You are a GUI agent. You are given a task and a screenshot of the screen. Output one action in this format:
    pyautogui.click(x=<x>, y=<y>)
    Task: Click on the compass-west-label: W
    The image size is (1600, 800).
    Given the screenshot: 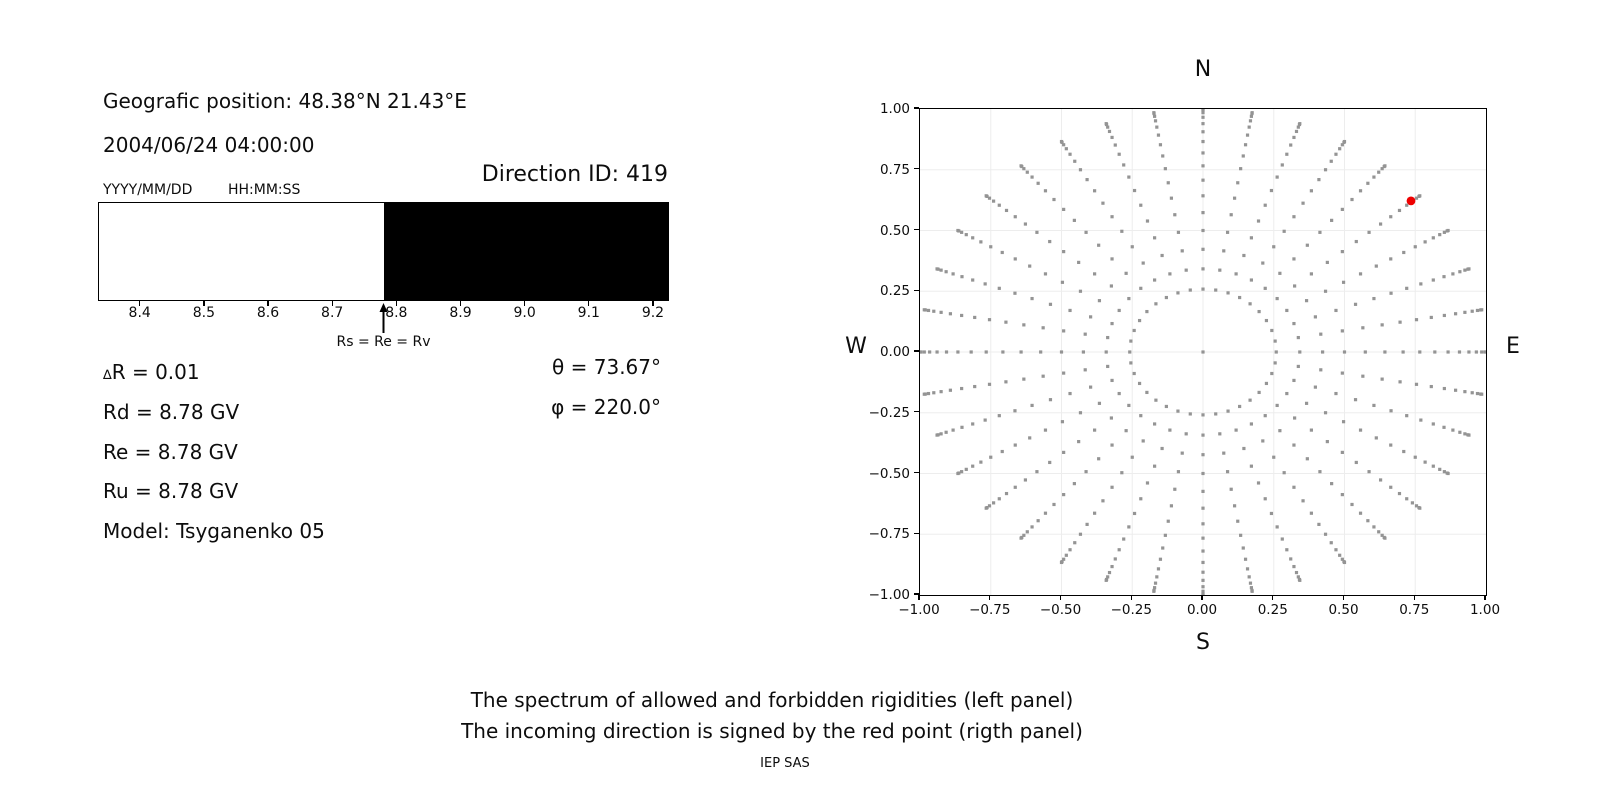 What is the action you would take?
    pyautogui.click(x=856, y=346)
    